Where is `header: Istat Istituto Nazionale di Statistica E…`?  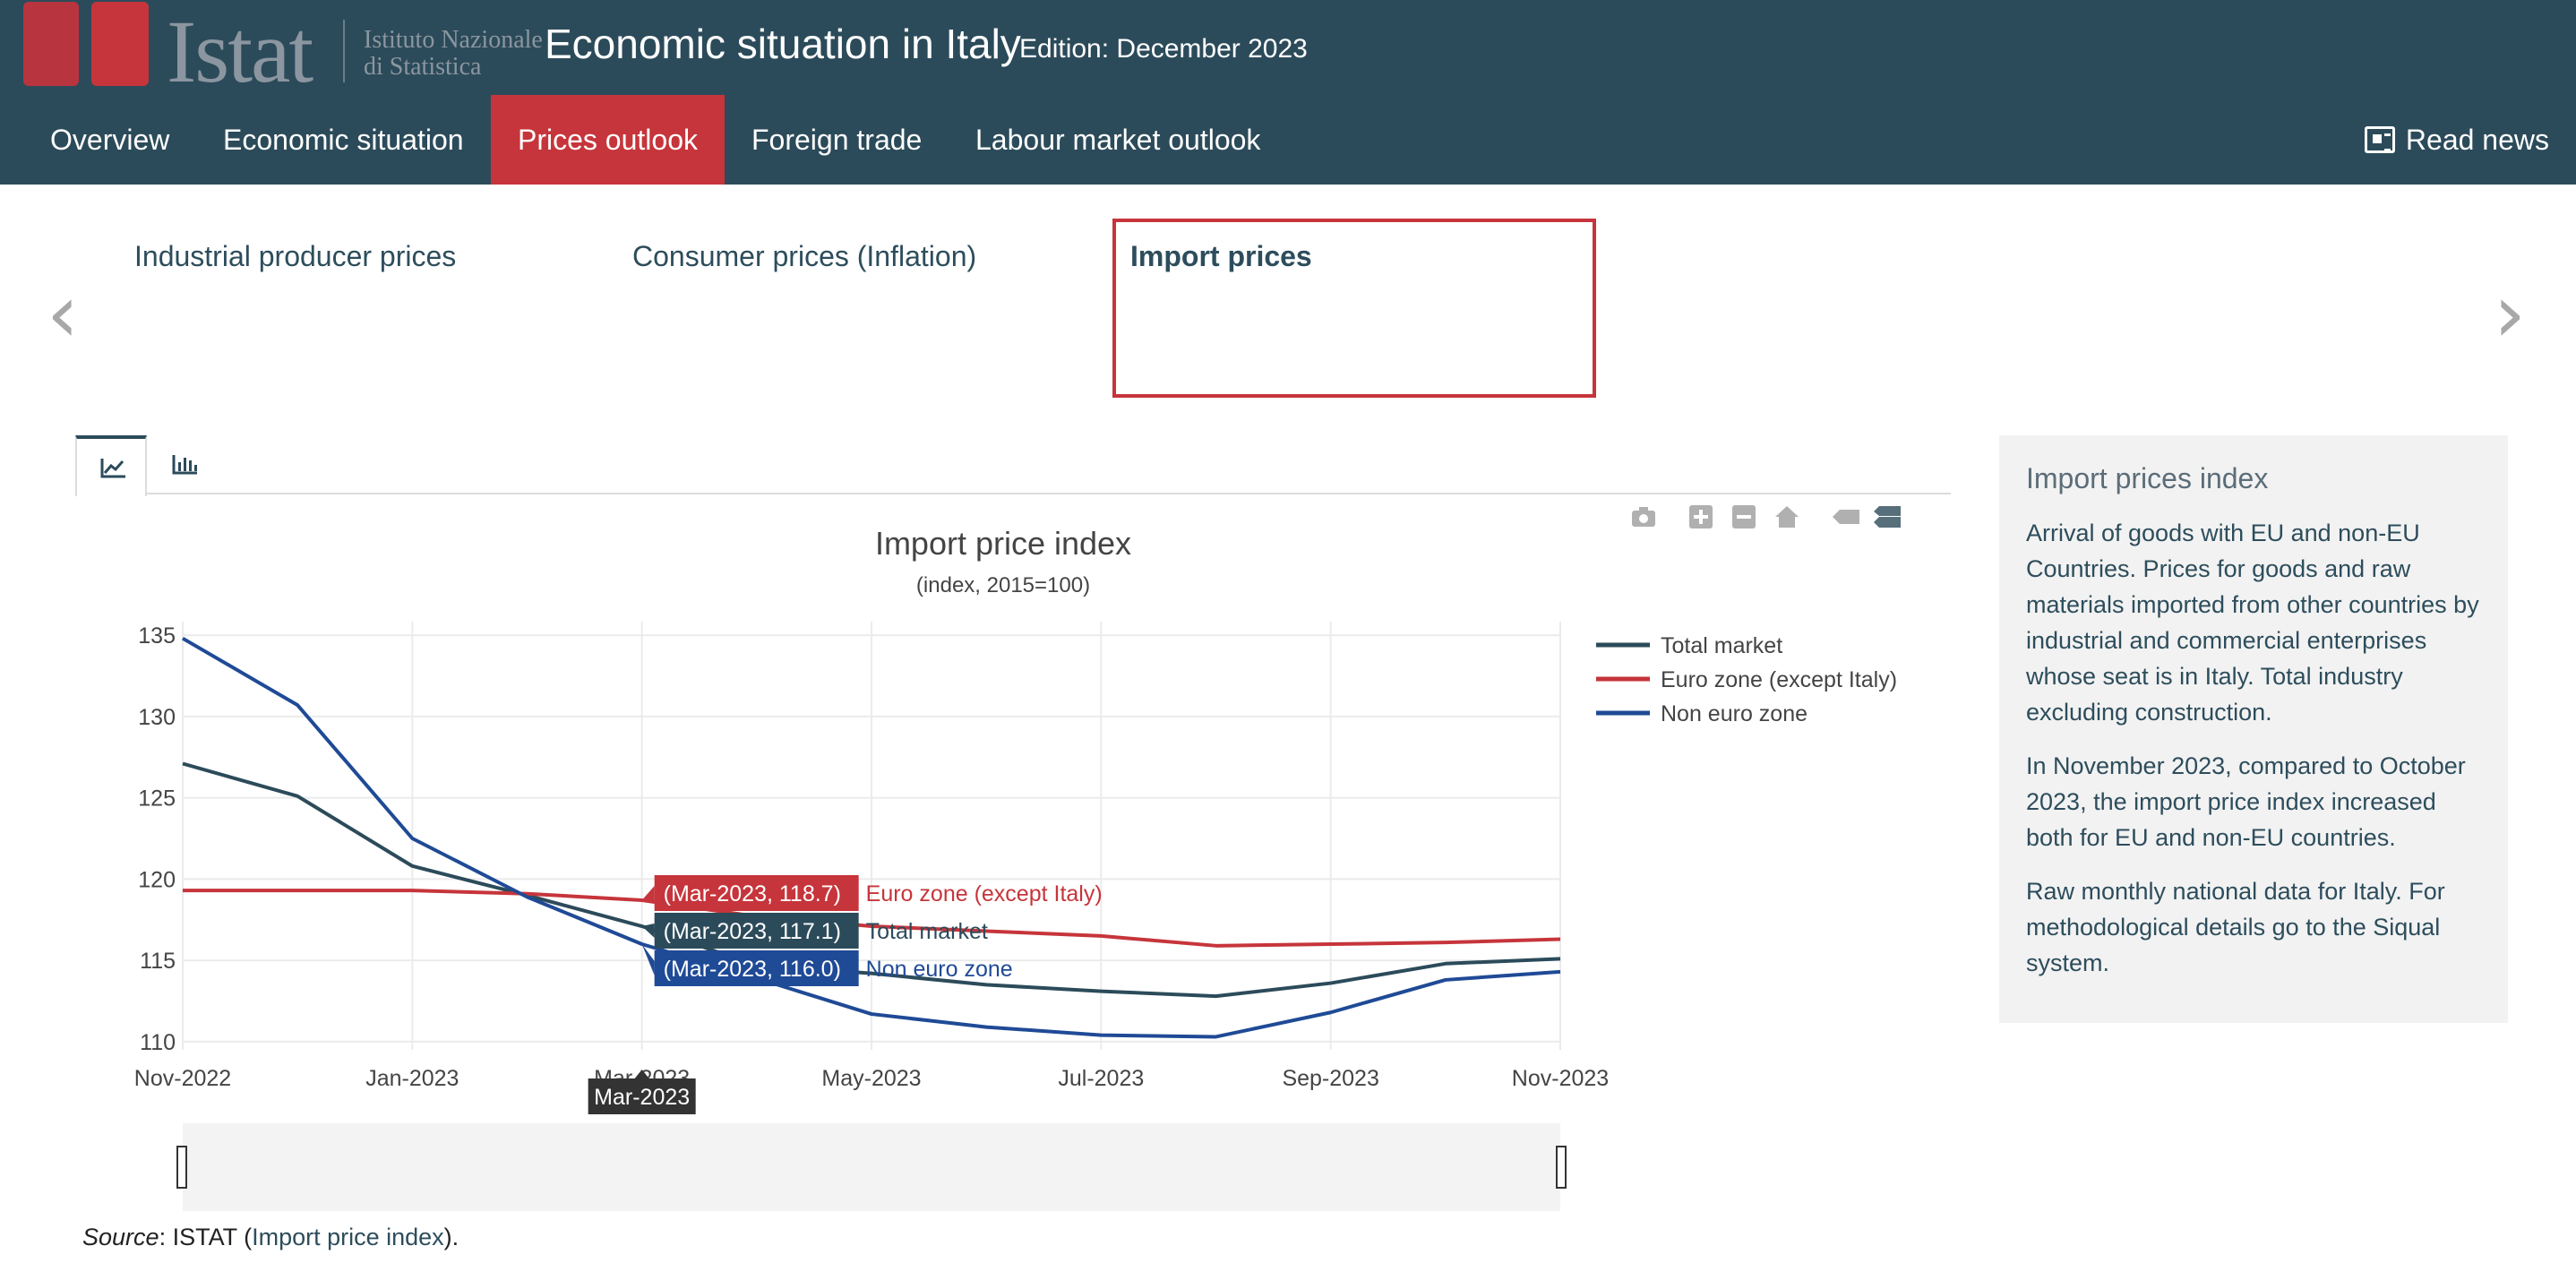
header: Istat Istituto Nazionale di Statistica E… is located at coordinates (1288, 92).